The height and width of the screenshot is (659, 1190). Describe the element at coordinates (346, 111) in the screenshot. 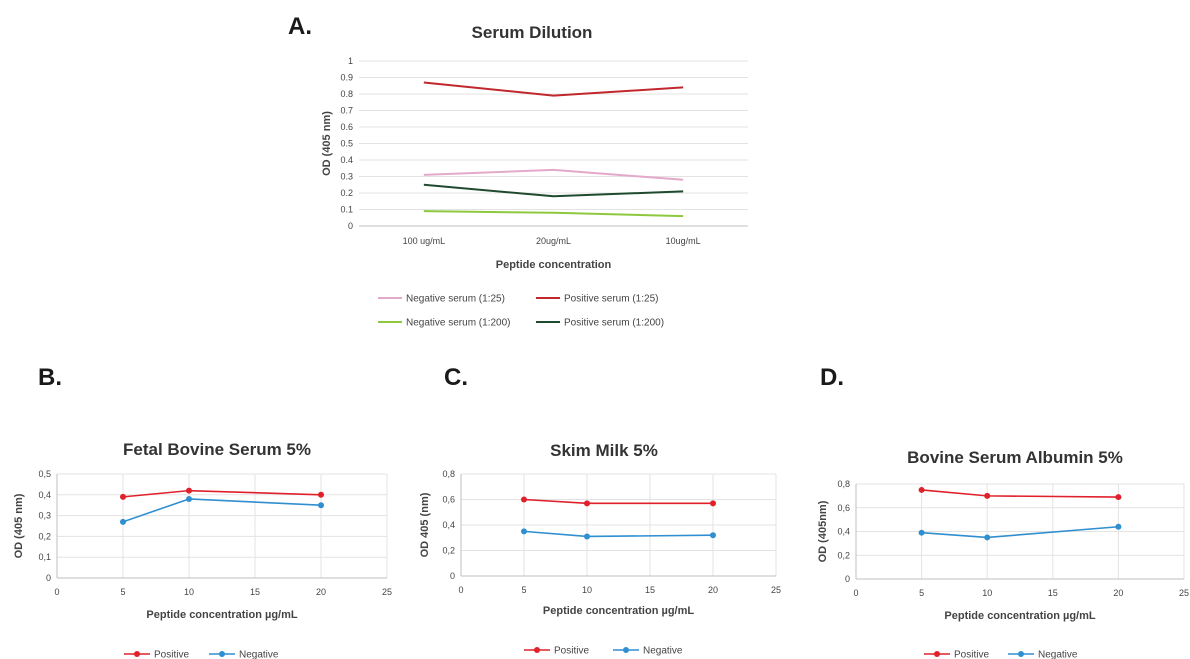

I see `y-tick-label: 0.7` at that location.